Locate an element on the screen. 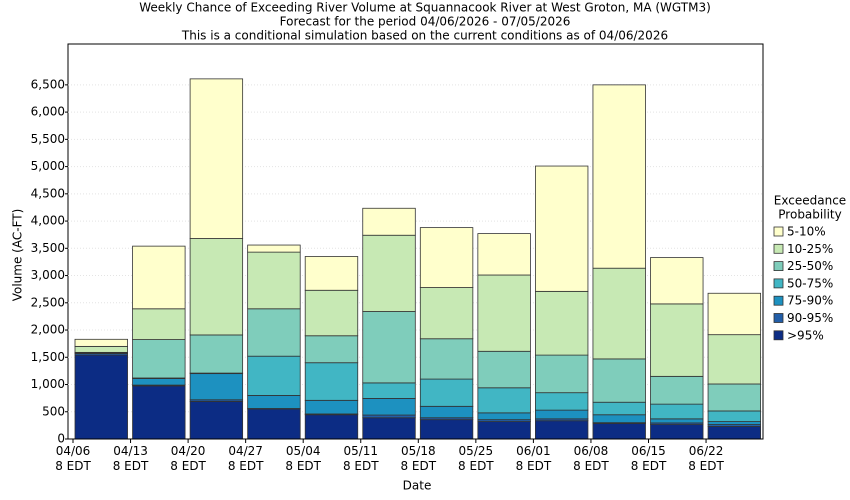 The width and height of the screenshot is (850, 500). legend-title: Exceedance is located at coordinates (810, 201).